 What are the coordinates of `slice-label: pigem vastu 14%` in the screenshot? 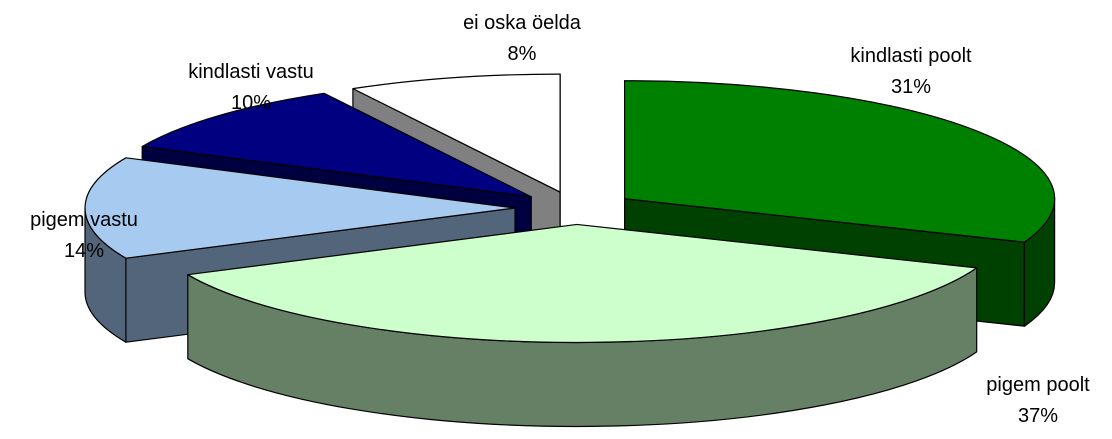 It's located at (84, 235).